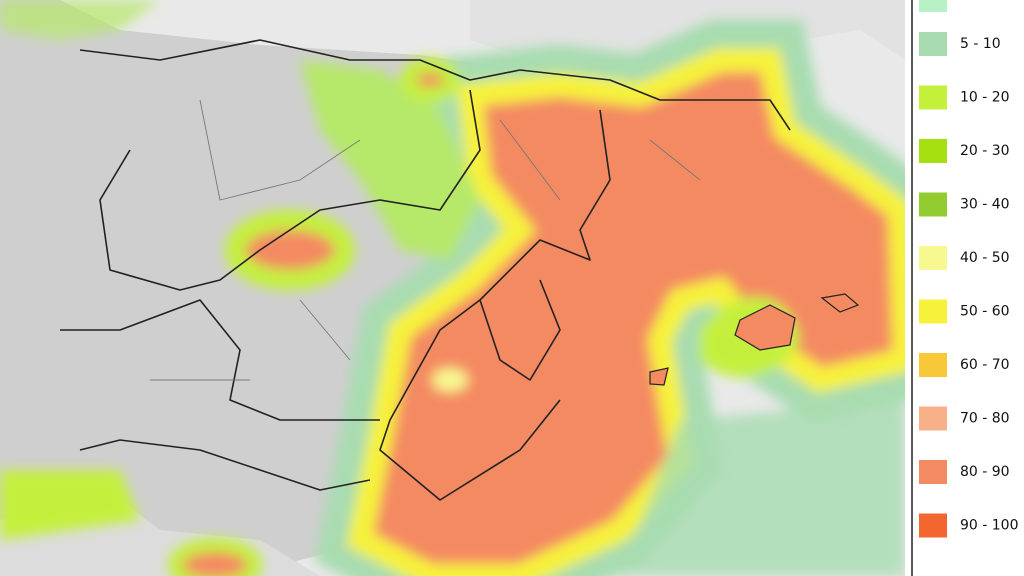 This screenshot has width=1024, height=576. What do you see at coordinates (290, 190) in the screenshot?
I see `inner-border` at bounding box center [290, 190].